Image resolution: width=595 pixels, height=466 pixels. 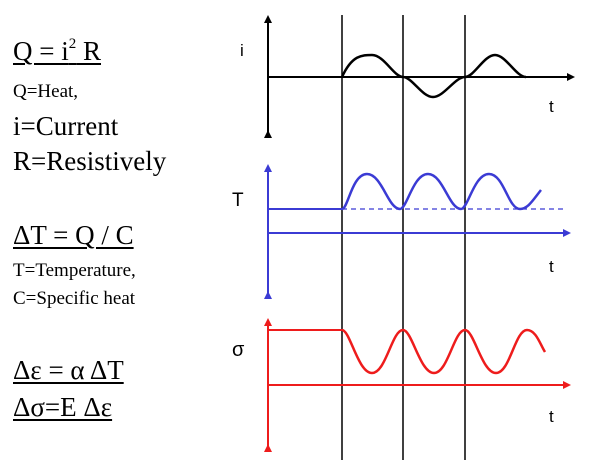 I want to click on specific-heat-definition: C=Specific heat, so click(x=74, y=298).